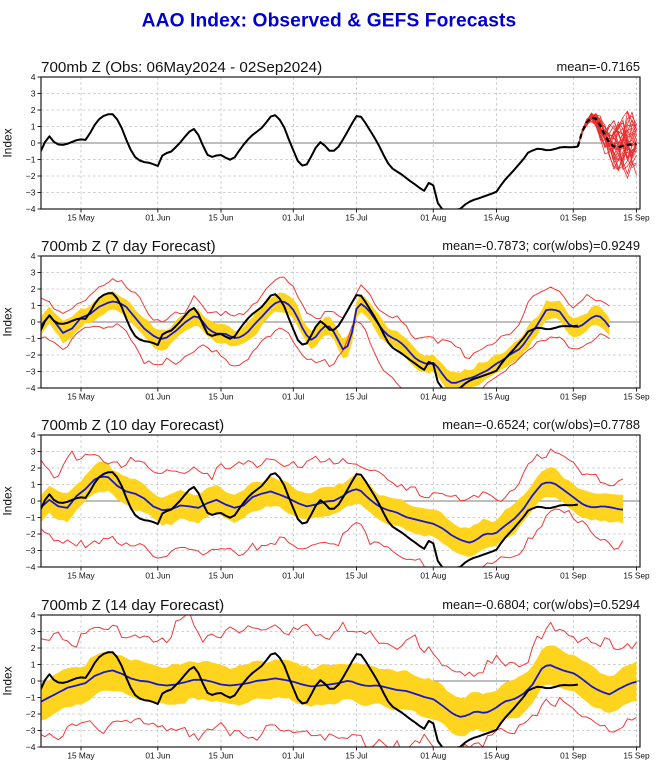 This screenshot has height=768, width=658. Describe the element at coordinates (128, 246) in the screenshot. I see `svg-text: 700mb Z (7 day Forecast)` at that location.